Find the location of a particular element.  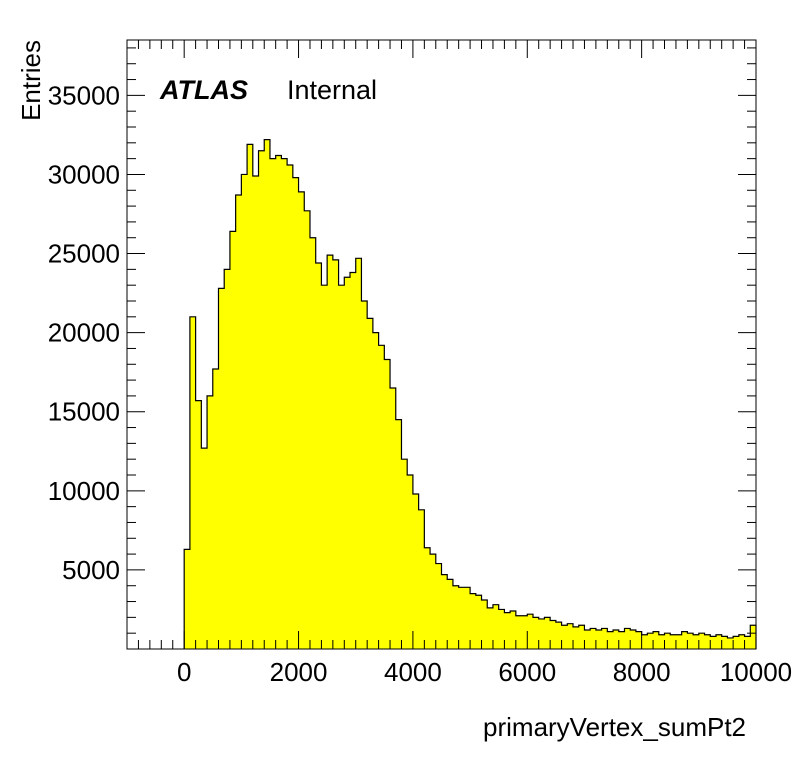

x-tick-label: 6000 is located at coordinates (527, 672).